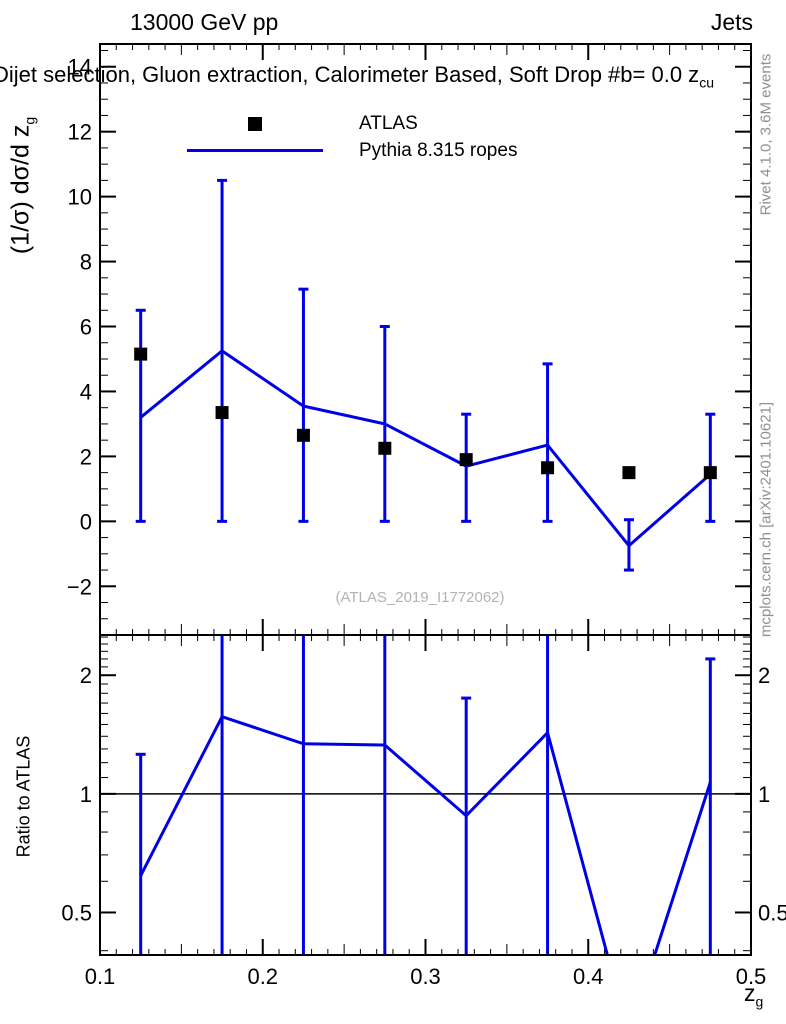  What do you see at coordinates (255, 150) in the screenshot?
I see `legend-line-marker-icon` at bounding box center [255, 150].